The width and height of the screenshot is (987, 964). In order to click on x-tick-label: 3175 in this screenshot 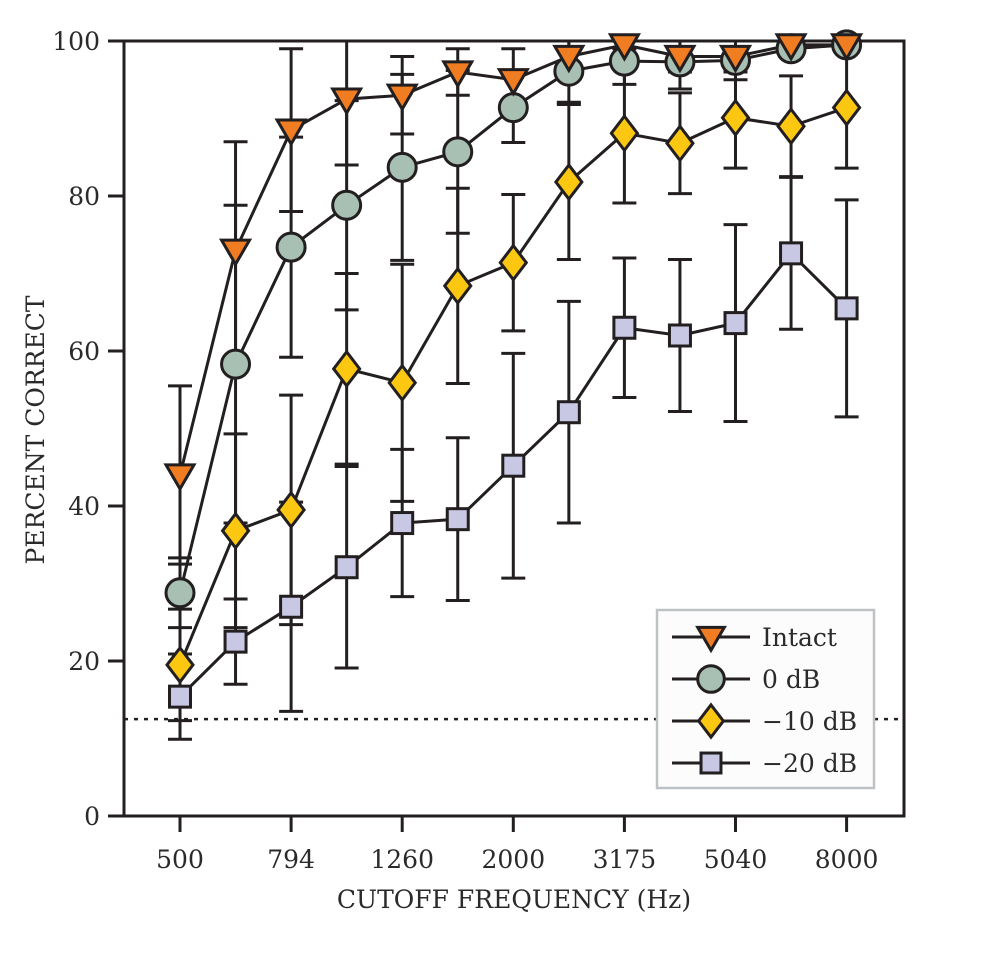, I will do `click(625, 859)`.